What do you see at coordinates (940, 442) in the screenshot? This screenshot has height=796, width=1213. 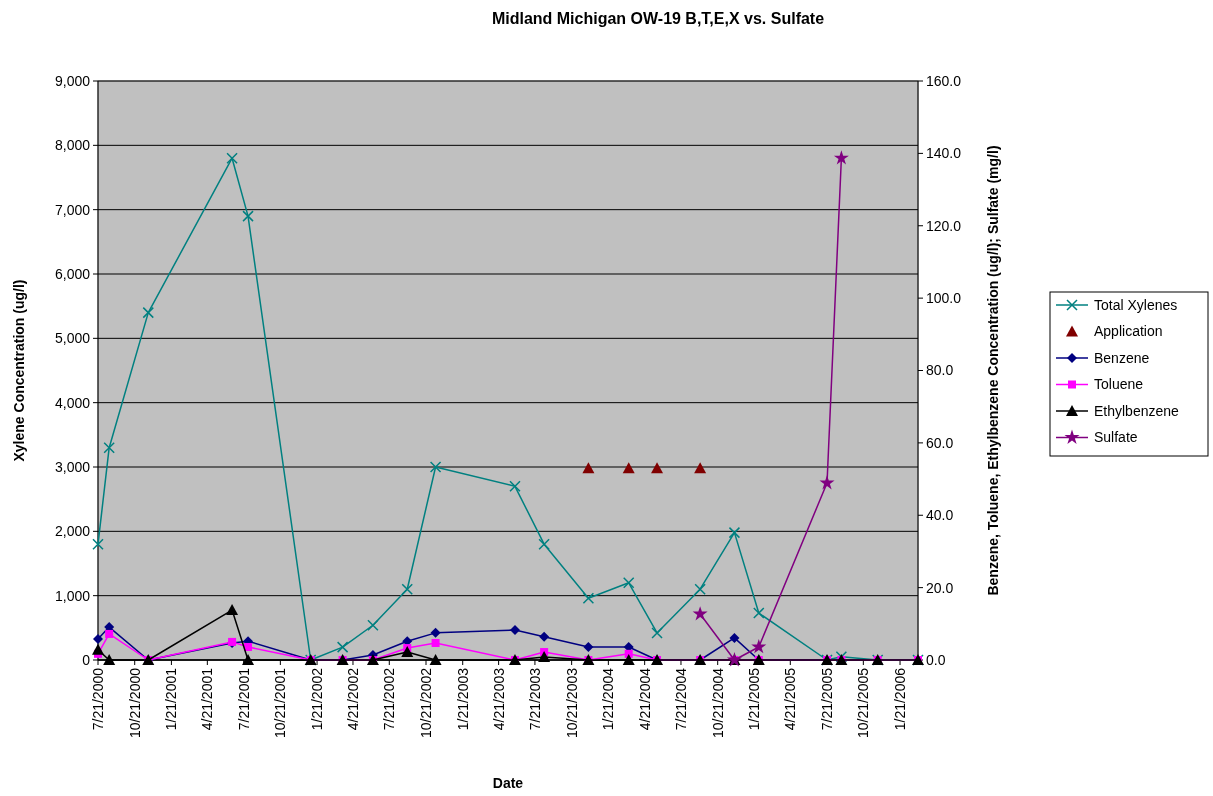 I see `y2-tick-label: 60.0` at bounding box center [940, 442].